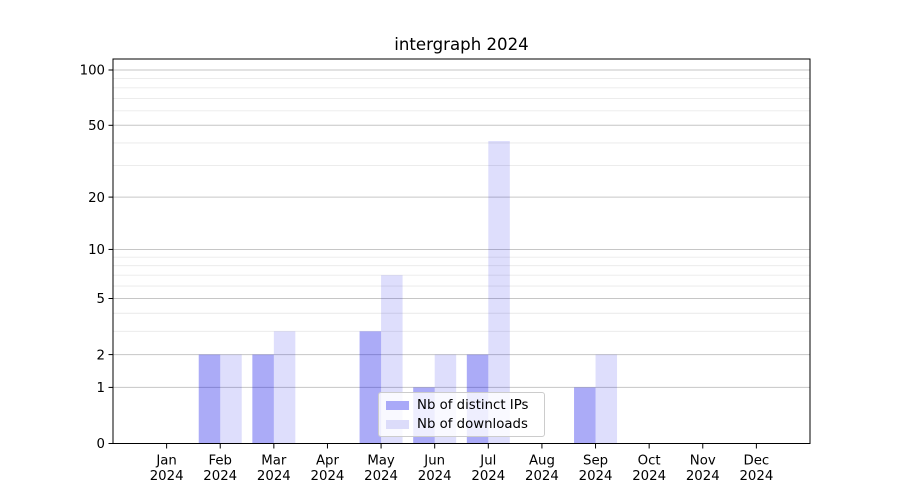 The height and width of the screenshot is (500, 900). What do you see at coordinates (92, 71) in the screenshot?
I see `y-tick-label: 100` at bounding box center [92, 71].